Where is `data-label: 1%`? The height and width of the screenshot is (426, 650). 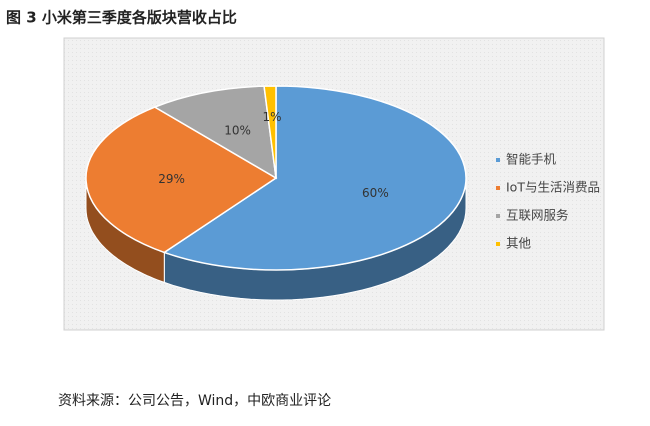 data-label: 1% is located at coordinates (272, 117).